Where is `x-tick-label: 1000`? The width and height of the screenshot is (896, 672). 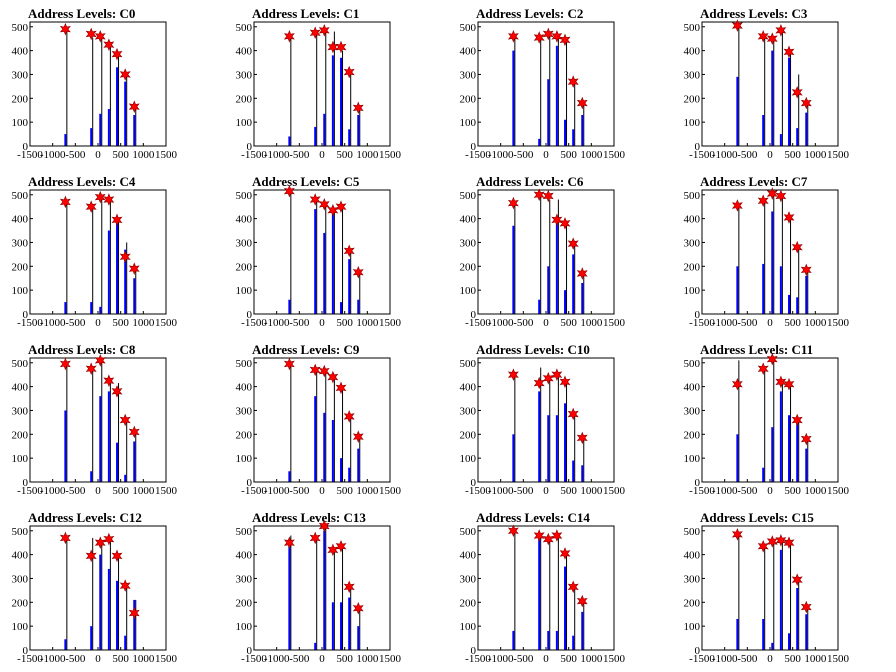
x-tick-label: 1000 is located at coordinates (367, 491).